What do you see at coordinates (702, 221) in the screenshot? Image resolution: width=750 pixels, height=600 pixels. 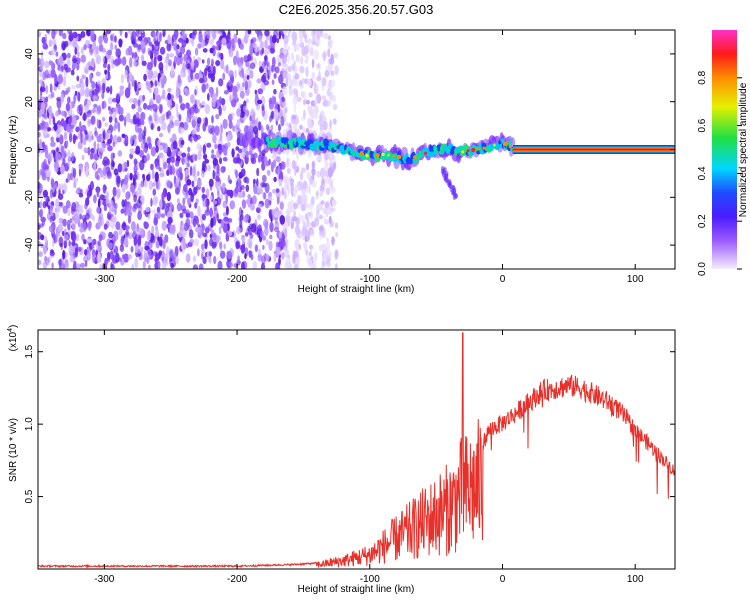 I see `colorbar-tick-label: 0.2` at bounding box center [702, 221].